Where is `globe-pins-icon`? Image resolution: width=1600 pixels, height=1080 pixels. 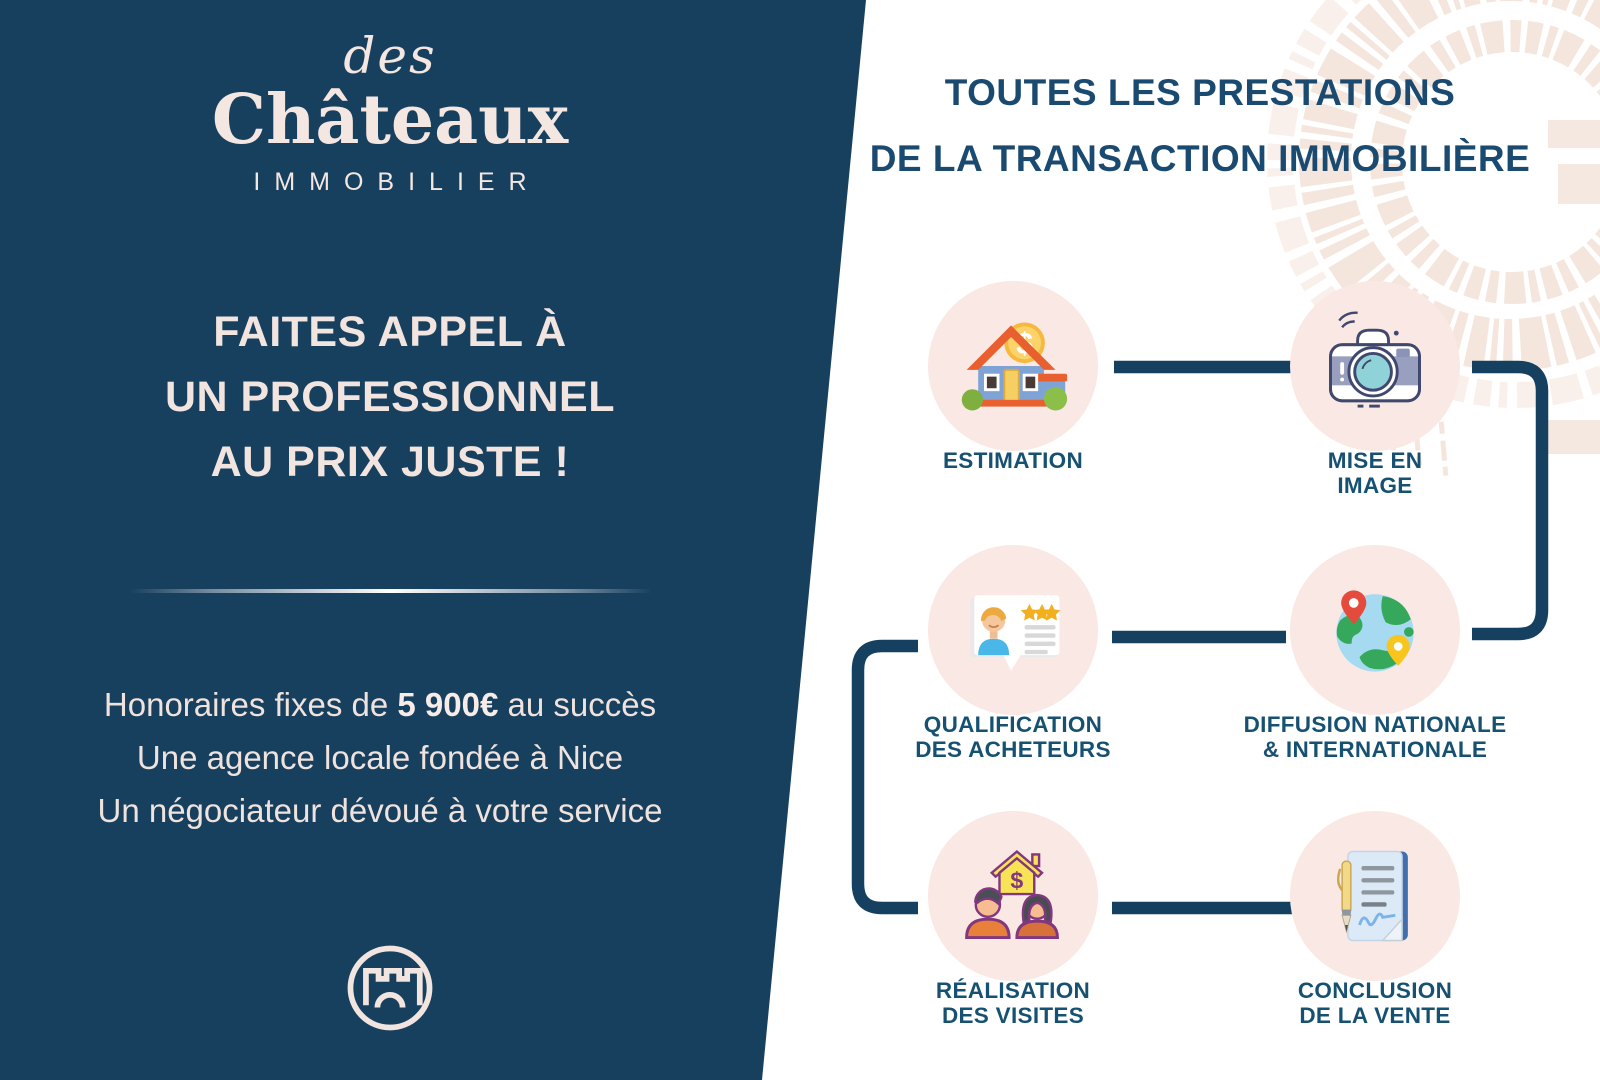
globe-pins-icon is located at coordinates (1375, 631).